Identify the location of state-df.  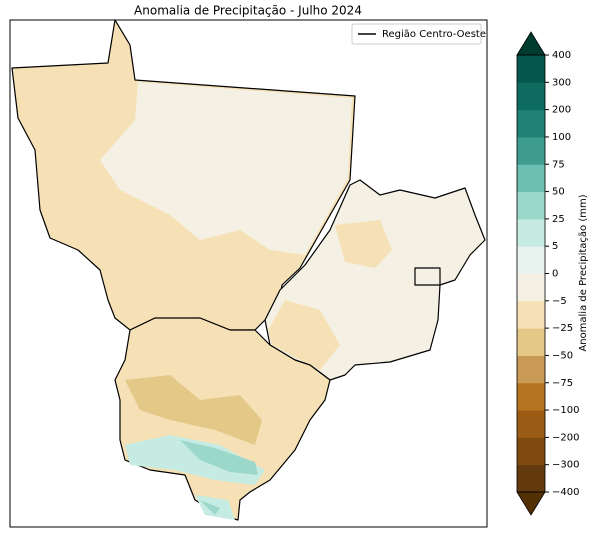
(427, 276).